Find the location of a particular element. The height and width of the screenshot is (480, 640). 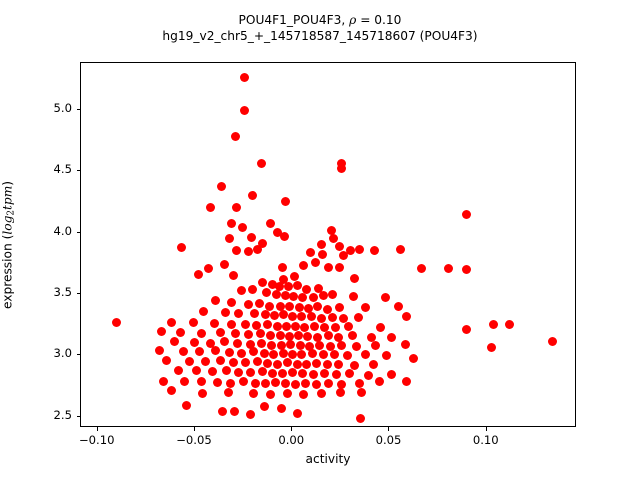

y-axis-tick-label: 2.5 is located at coordinates (62, 414).